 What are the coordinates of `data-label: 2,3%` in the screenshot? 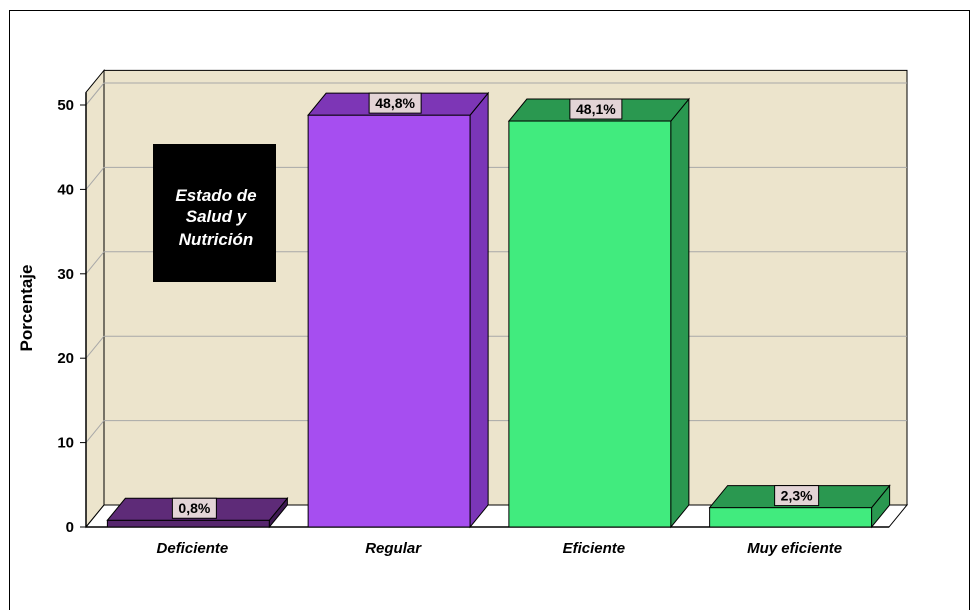 It's located at (797, 496).